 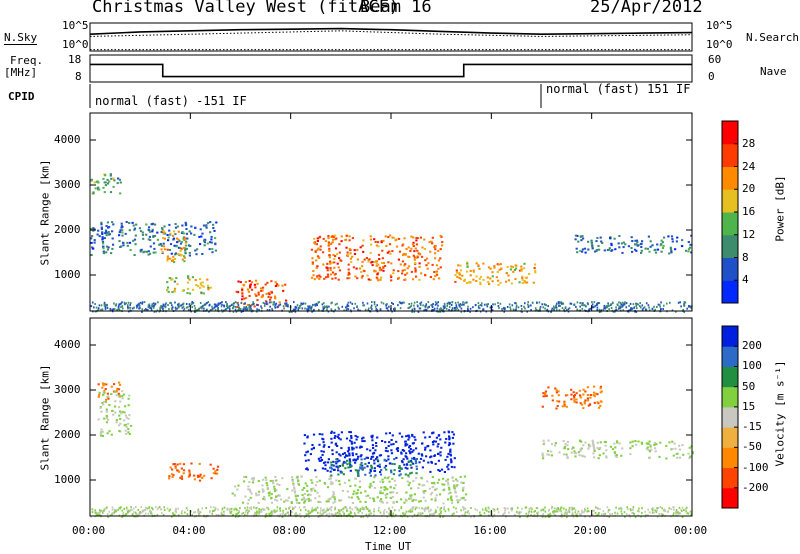 I want to click on x-tick-label: 00:00, so click(x=89, y=530).